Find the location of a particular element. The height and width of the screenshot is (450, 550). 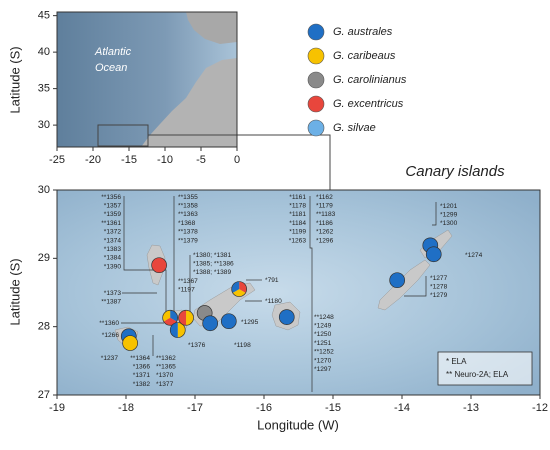

legend-label: G. carolinianus is located at coordinates (370, 80).